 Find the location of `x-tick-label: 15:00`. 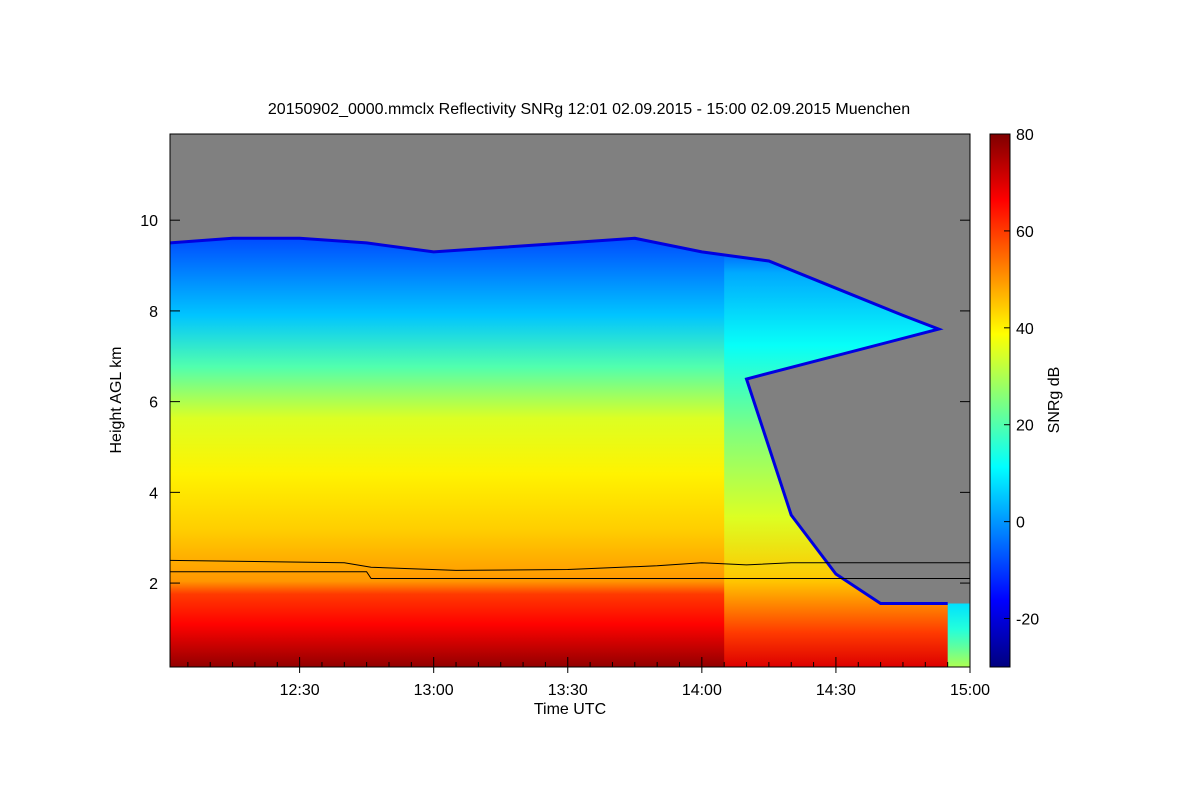

x-tick-label: 15:00 is located at coordinates (970, 690).